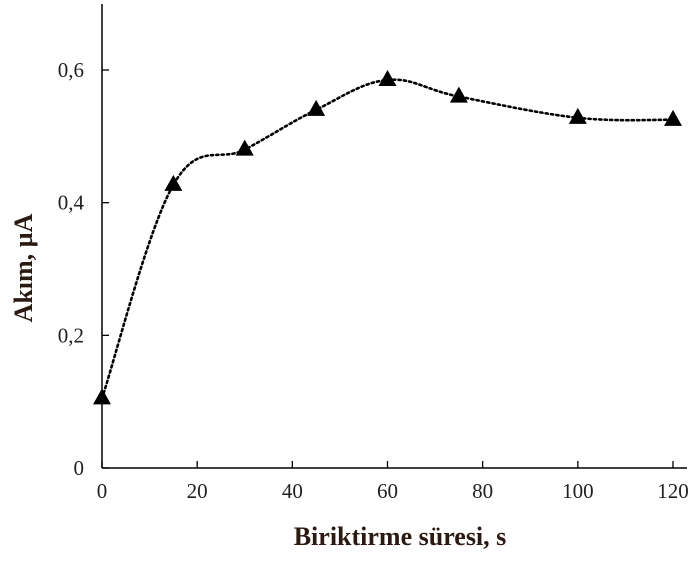  I want to click on x-tick-label: 60, so click(387, 491).